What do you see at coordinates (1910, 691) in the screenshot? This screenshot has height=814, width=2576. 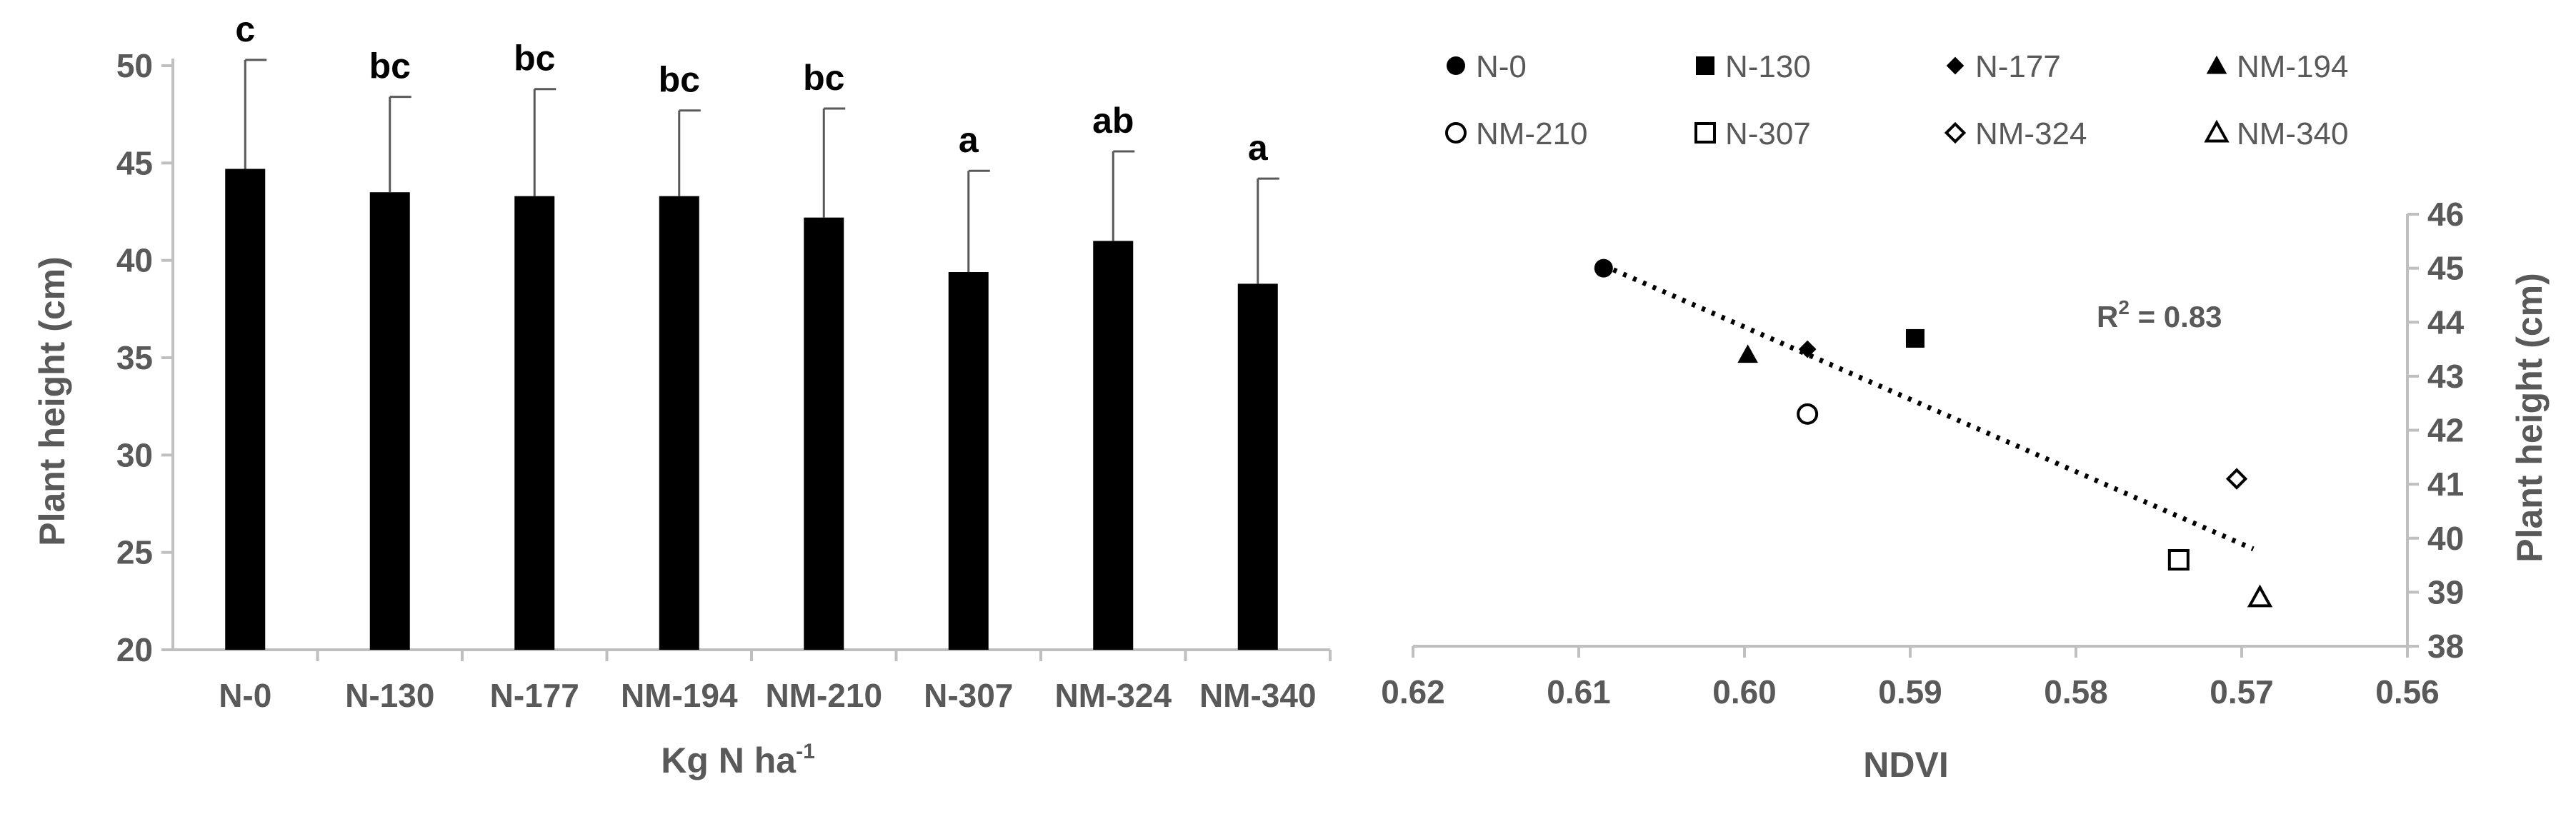 I see `scatter-chart-x-tick-label: 0.59` at bounding box center [1910, 691].